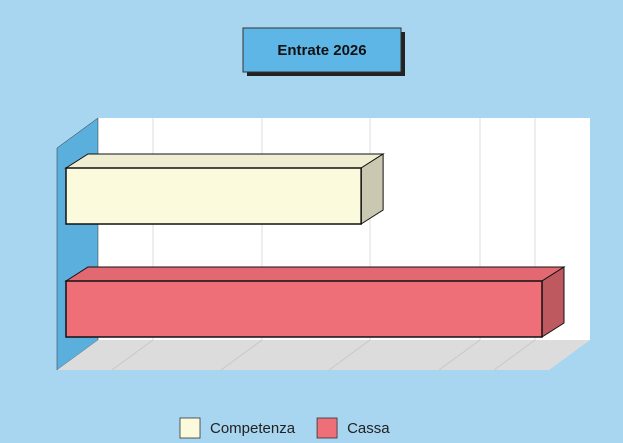 The width and height of the screenshot is (623, 443). What do you see at coordinates (323, 355) in the screenshot?
I see `floor` at bounding box center [323, 355].